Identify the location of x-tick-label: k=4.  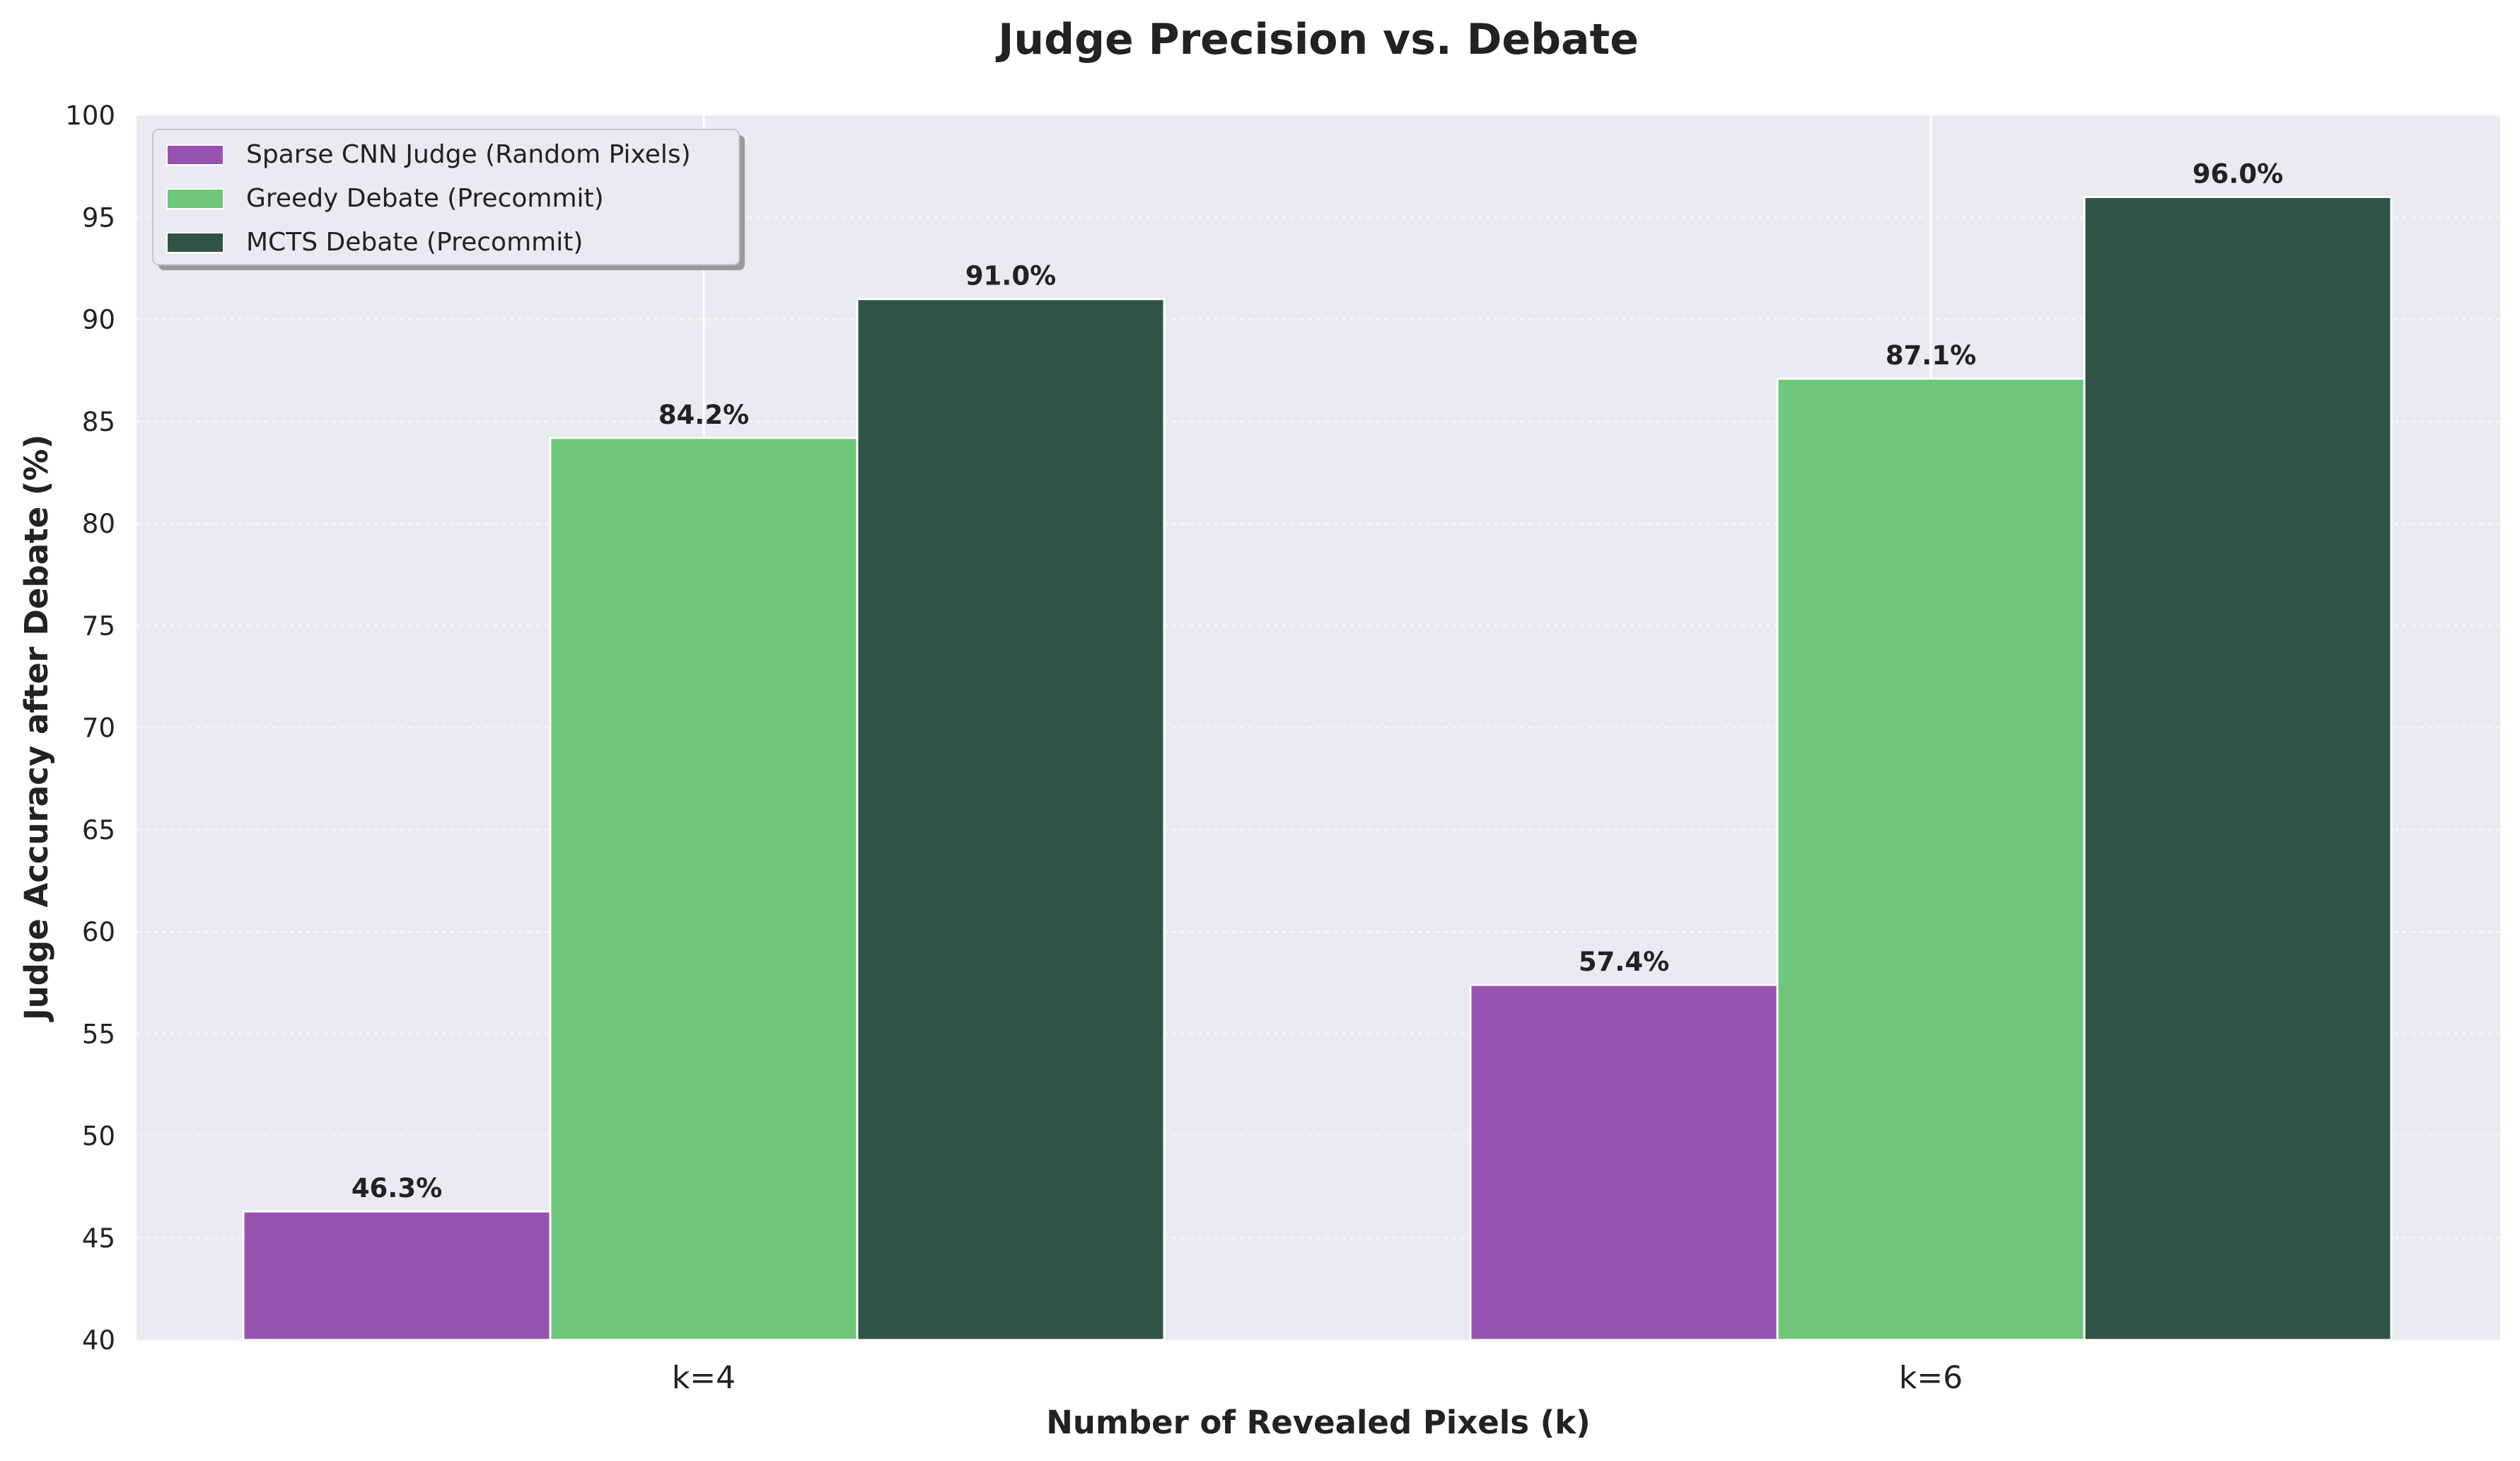
(704, 1378).